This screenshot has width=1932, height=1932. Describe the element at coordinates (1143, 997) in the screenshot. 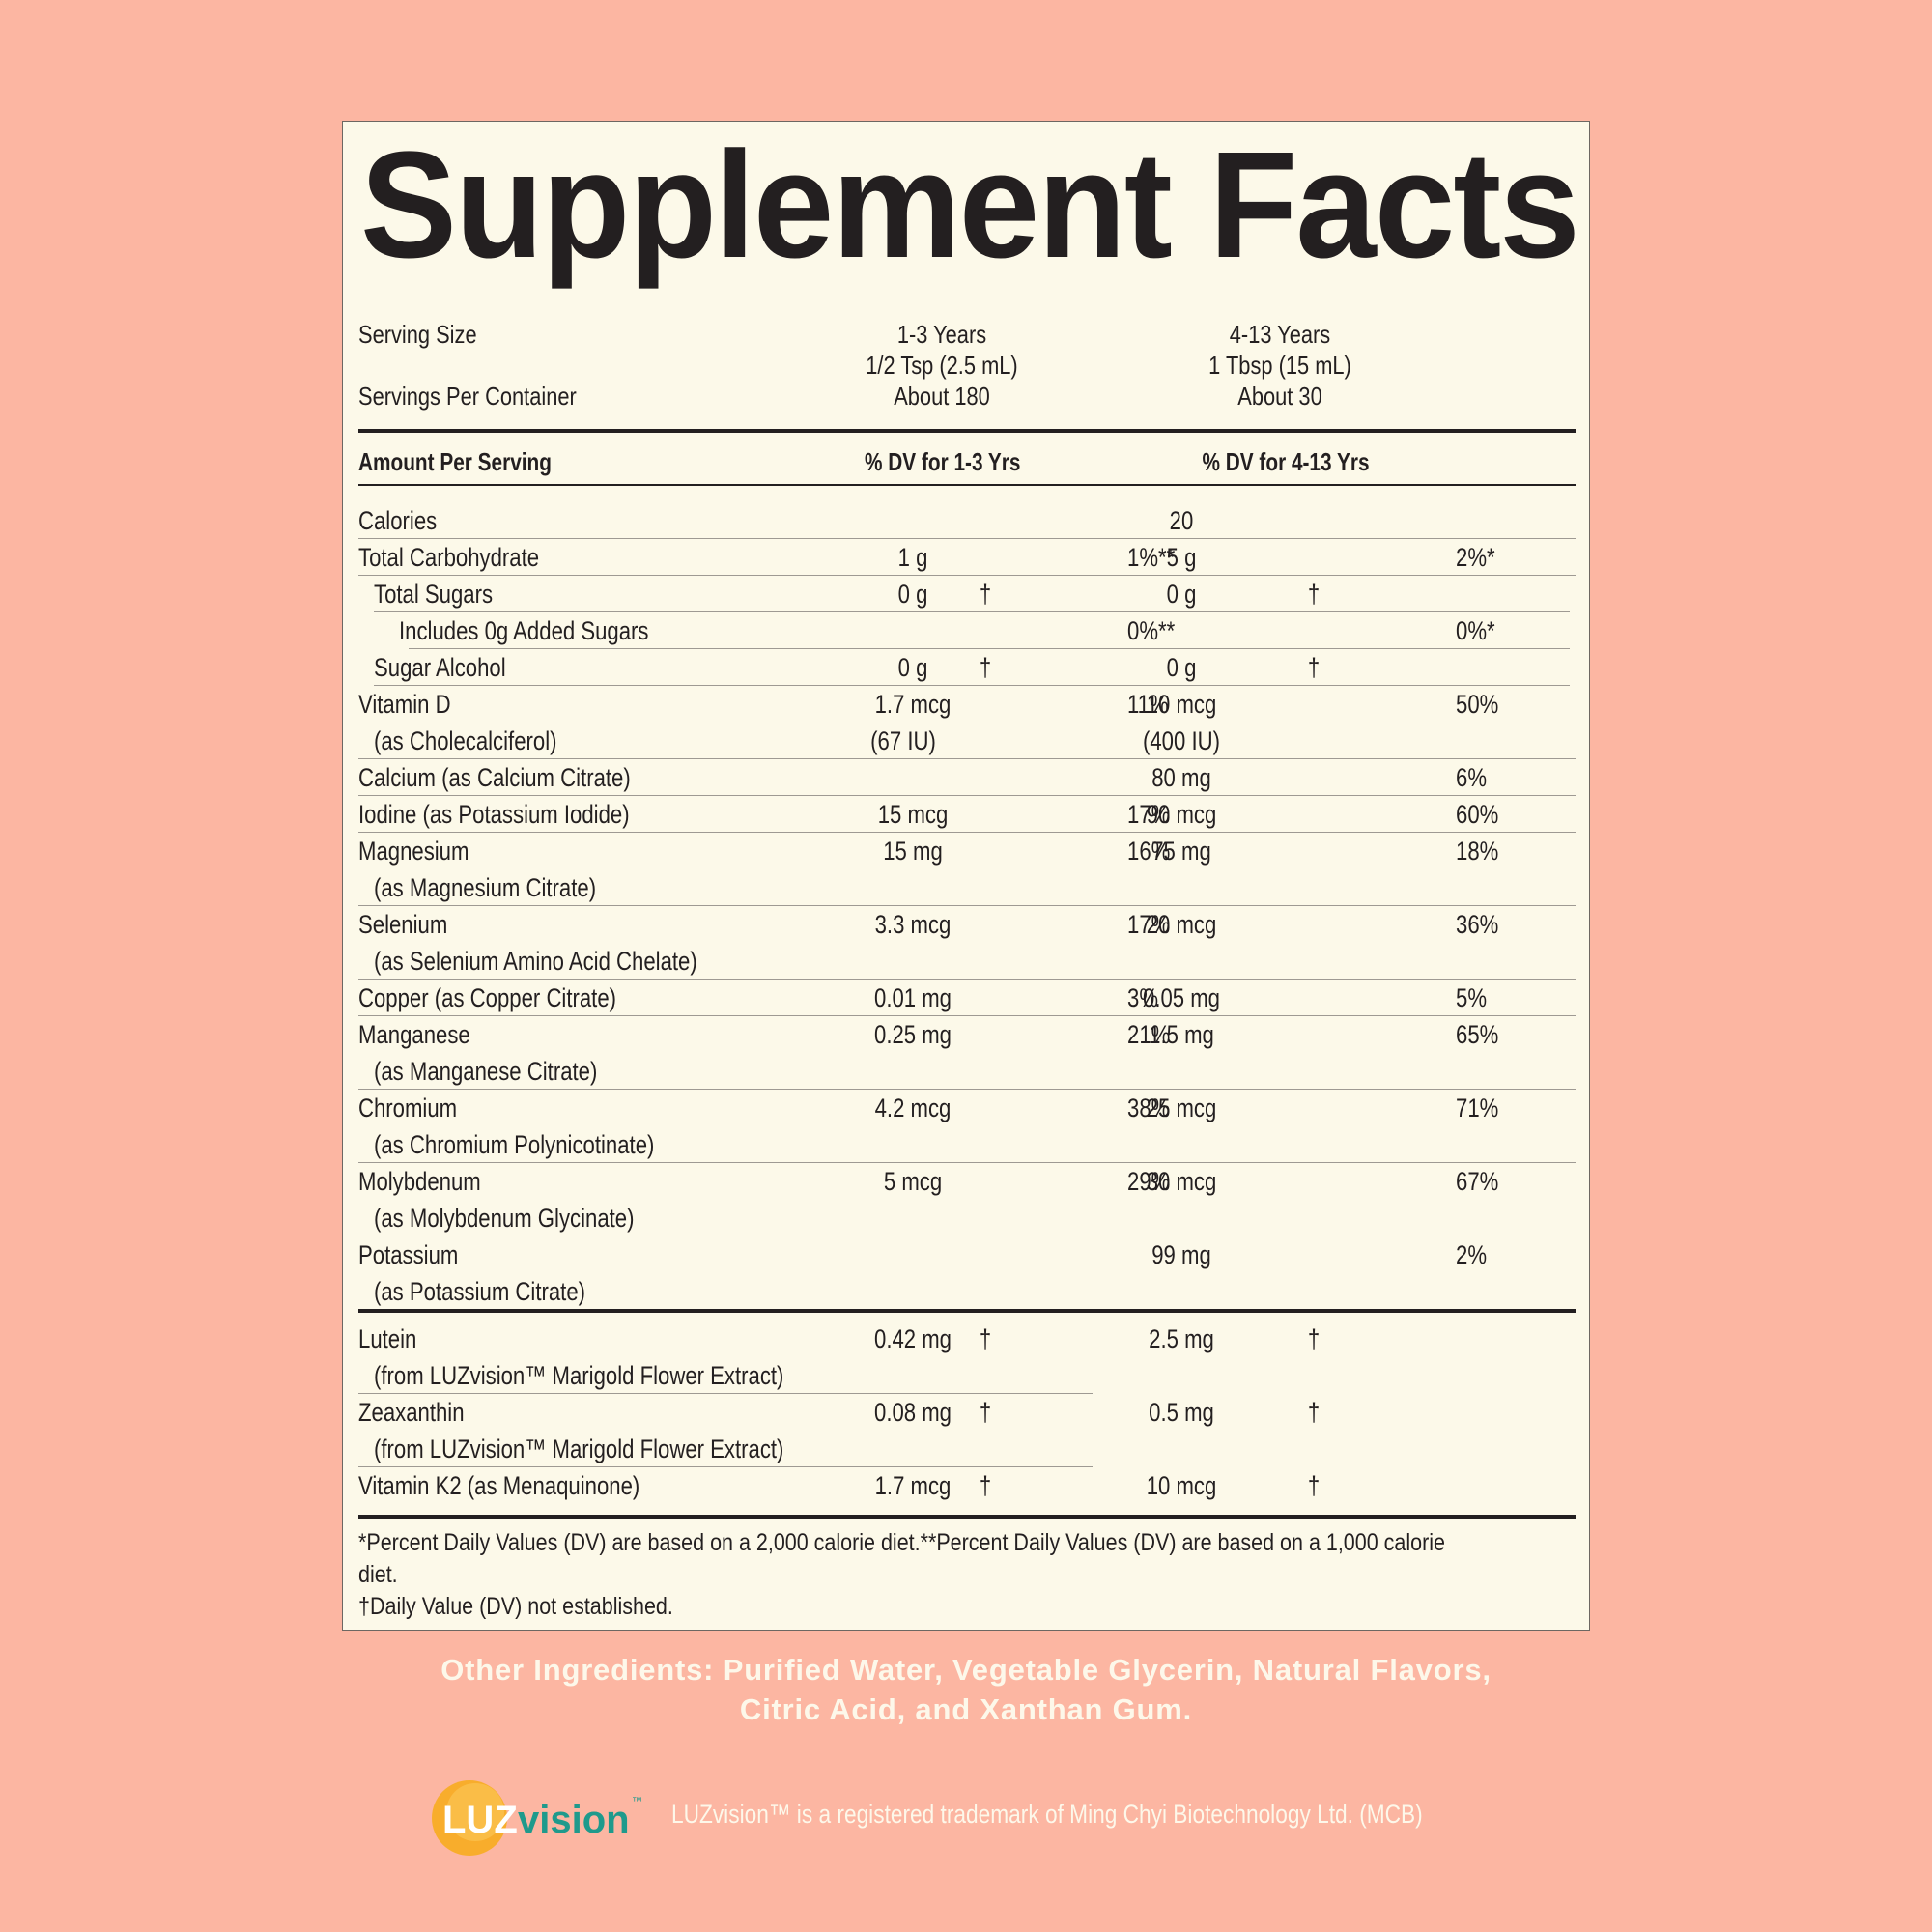

I see `nutrient-dv-col1: 3%` at that location.